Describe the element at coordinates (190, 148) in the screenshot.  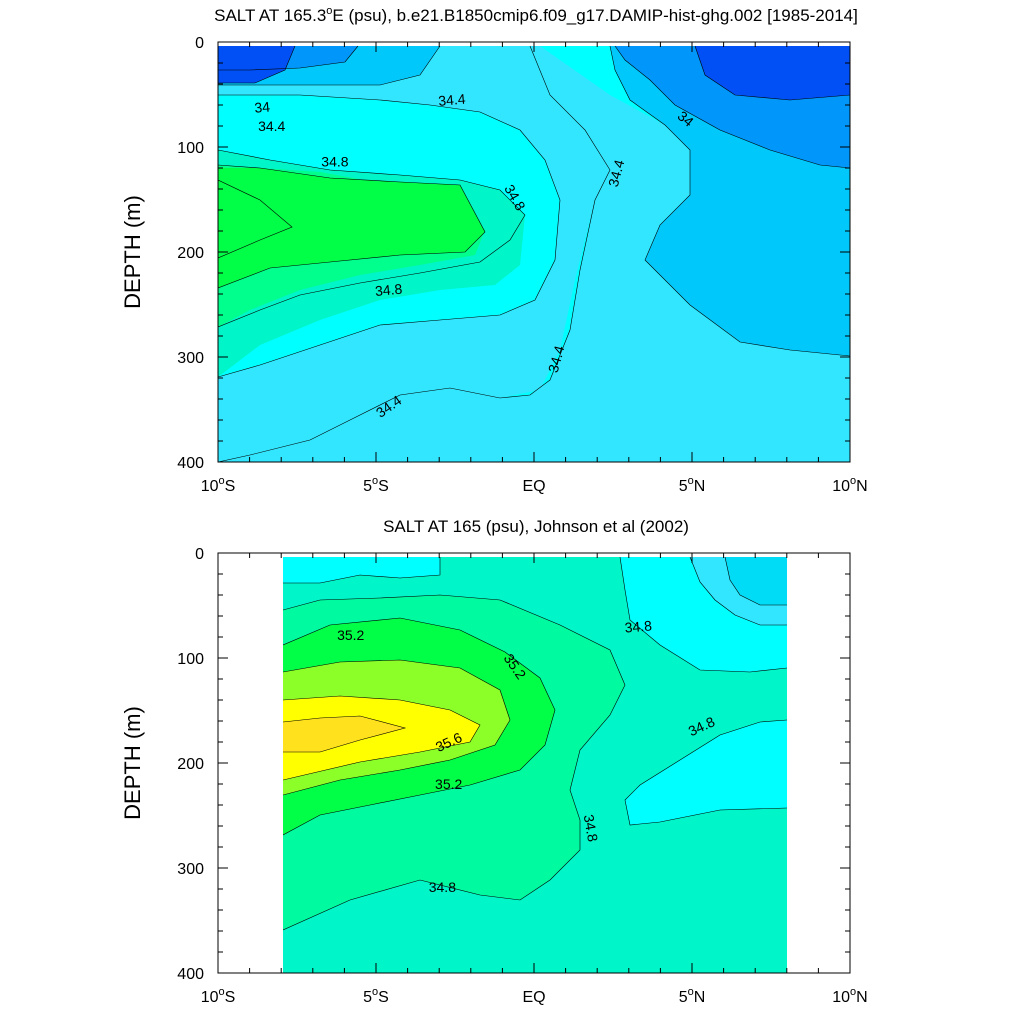
I see `top-y-tick-label: 100` at that location.